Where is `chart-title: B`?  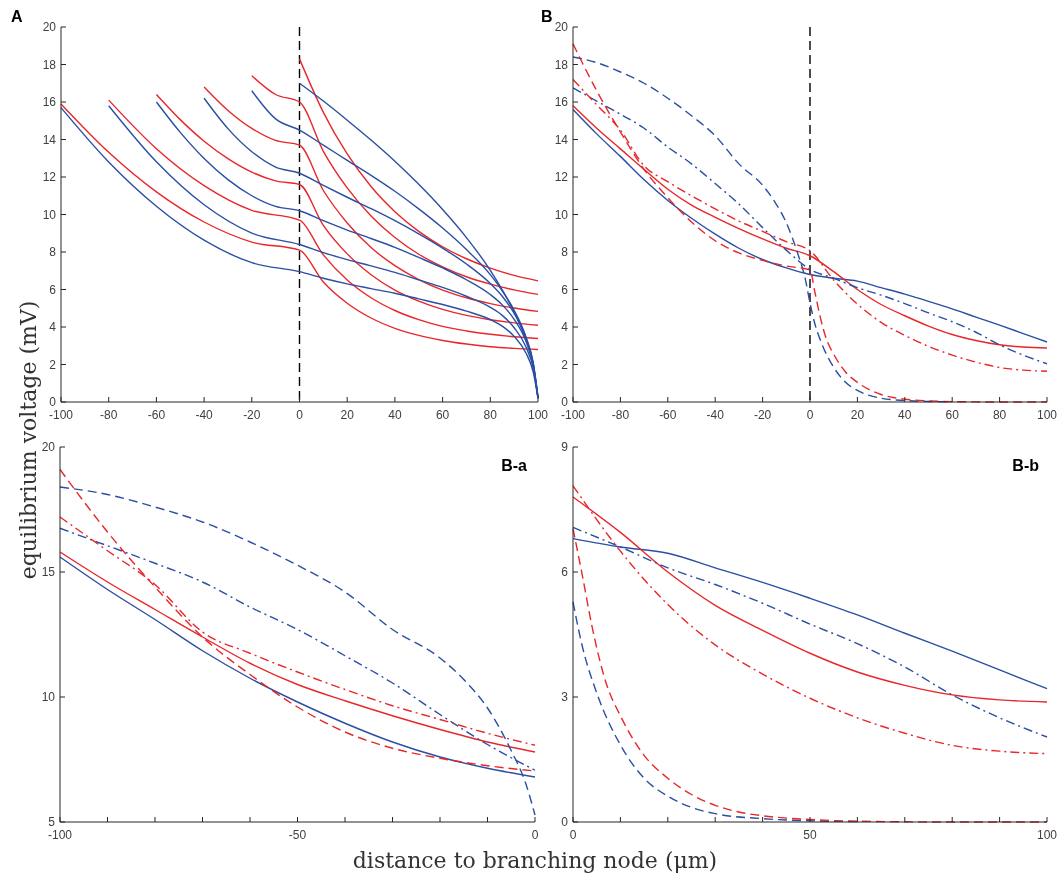
chart-title: B is located at coordinates (547, 16).